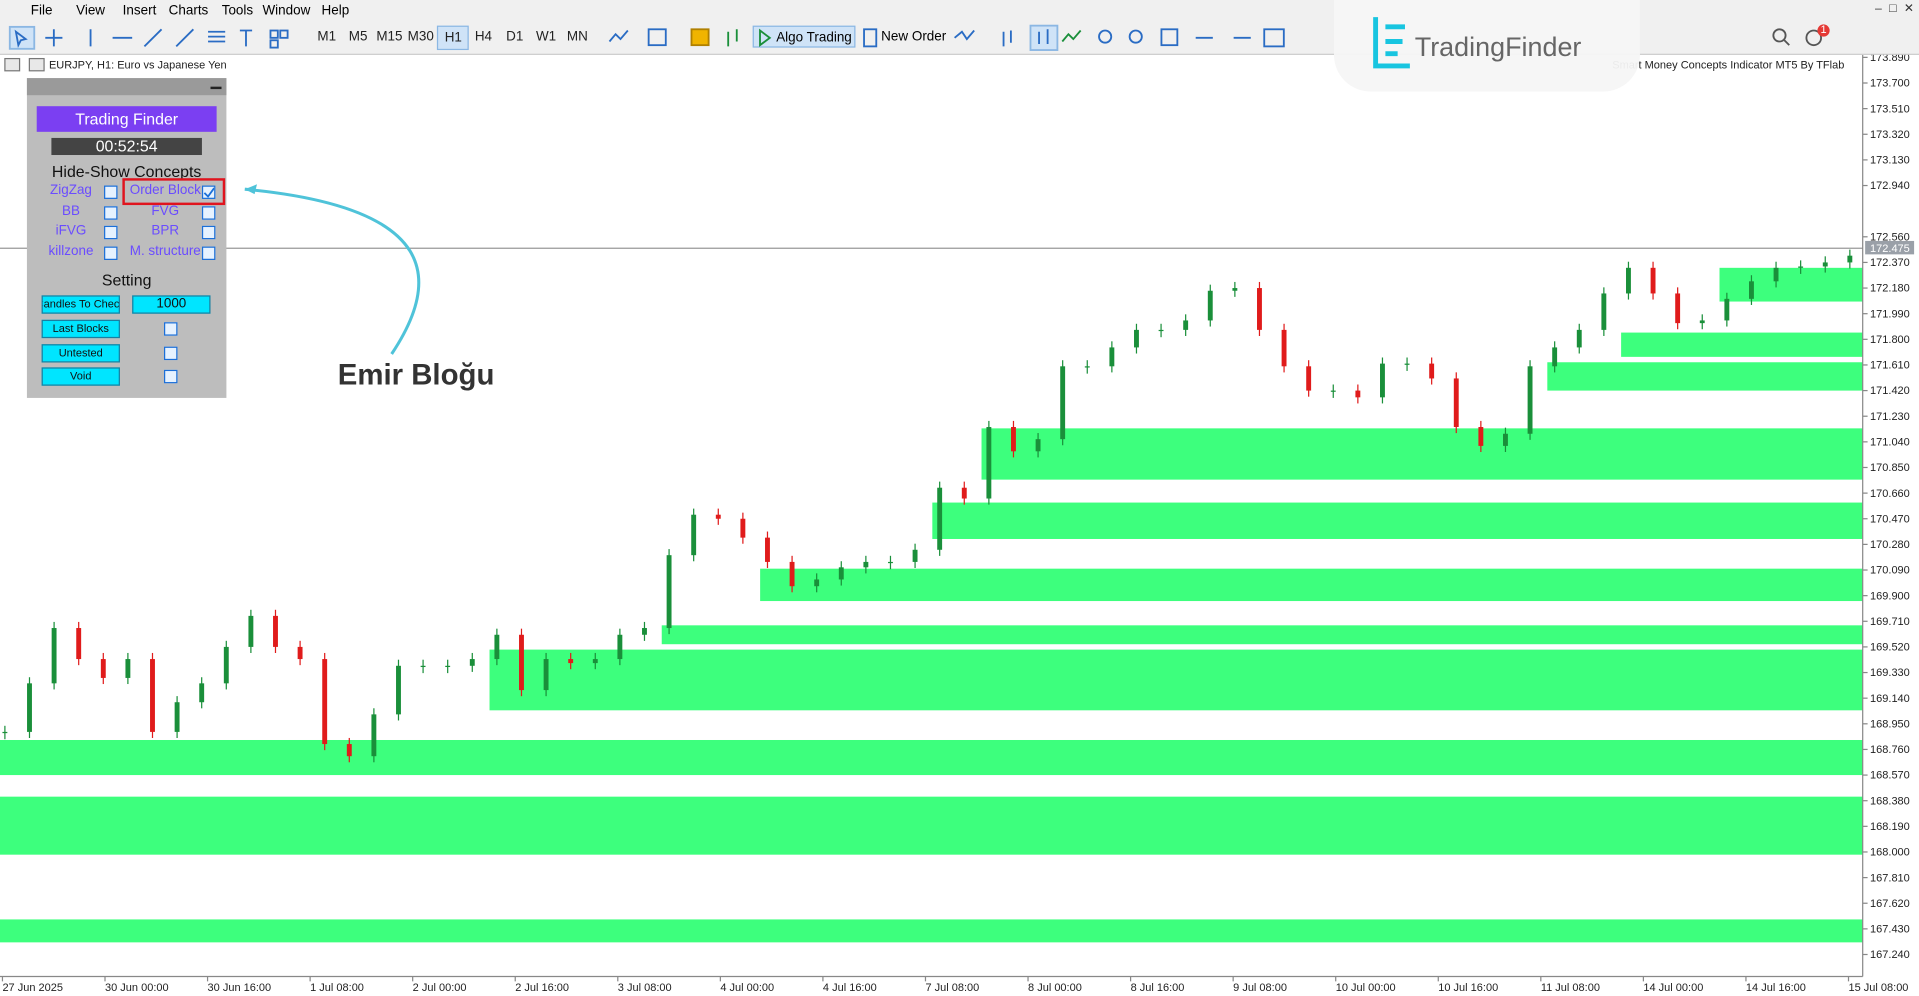  I want to click on time-label: 3 Jul 08:00, so click(645, 988).